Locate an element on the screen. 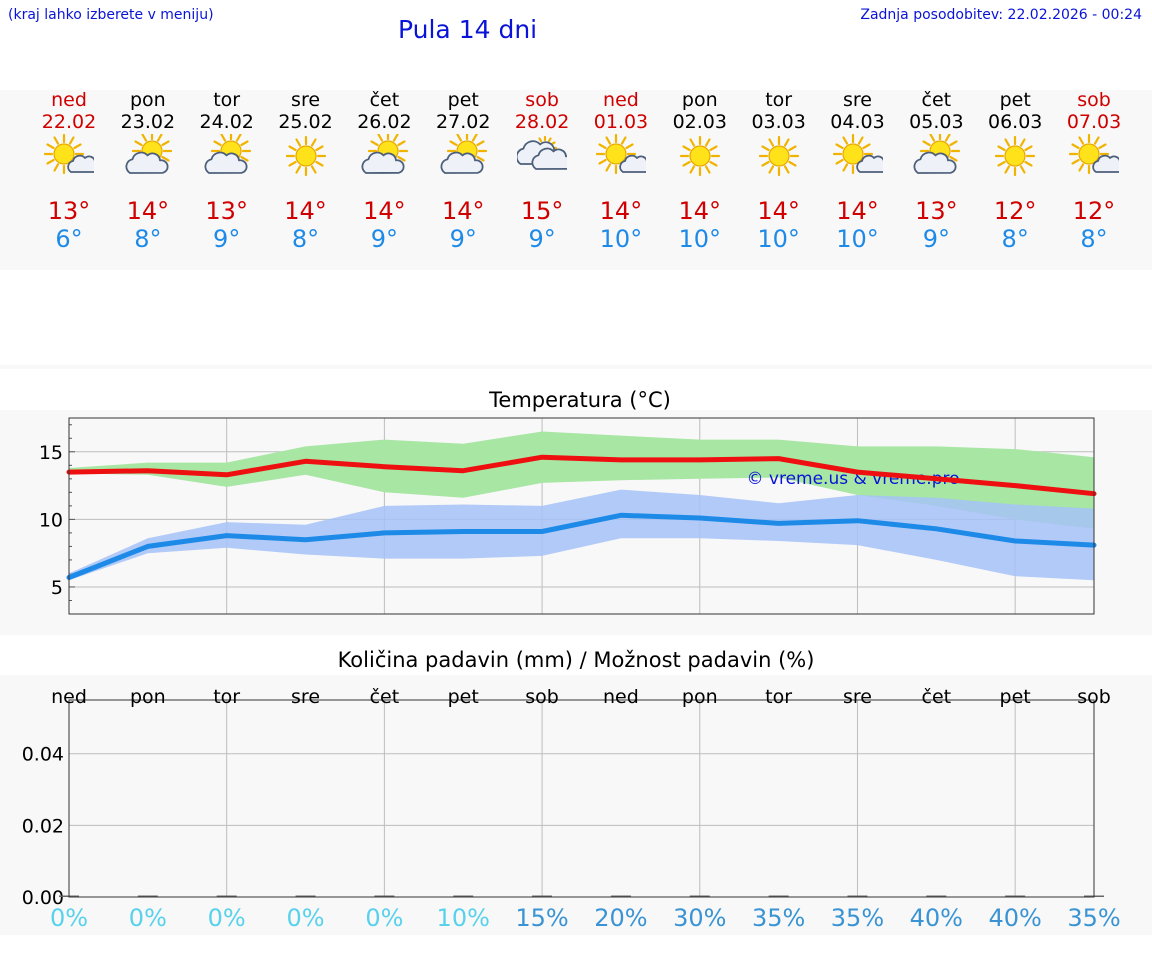  day-date: 28.02 is located at coordinates (542, 122).